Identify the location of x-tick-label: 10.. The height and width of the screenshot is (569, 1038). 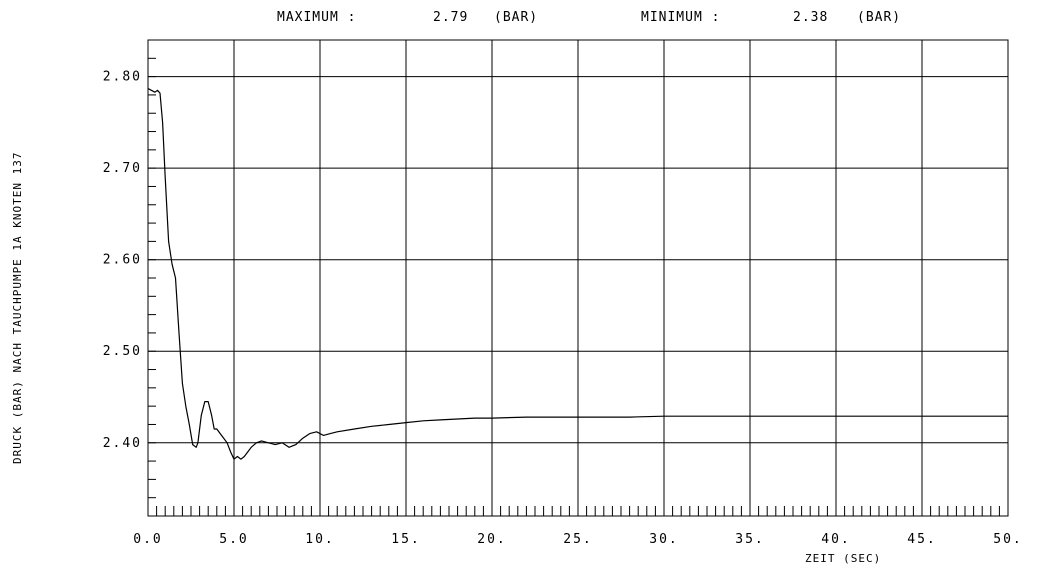
(319, 539).